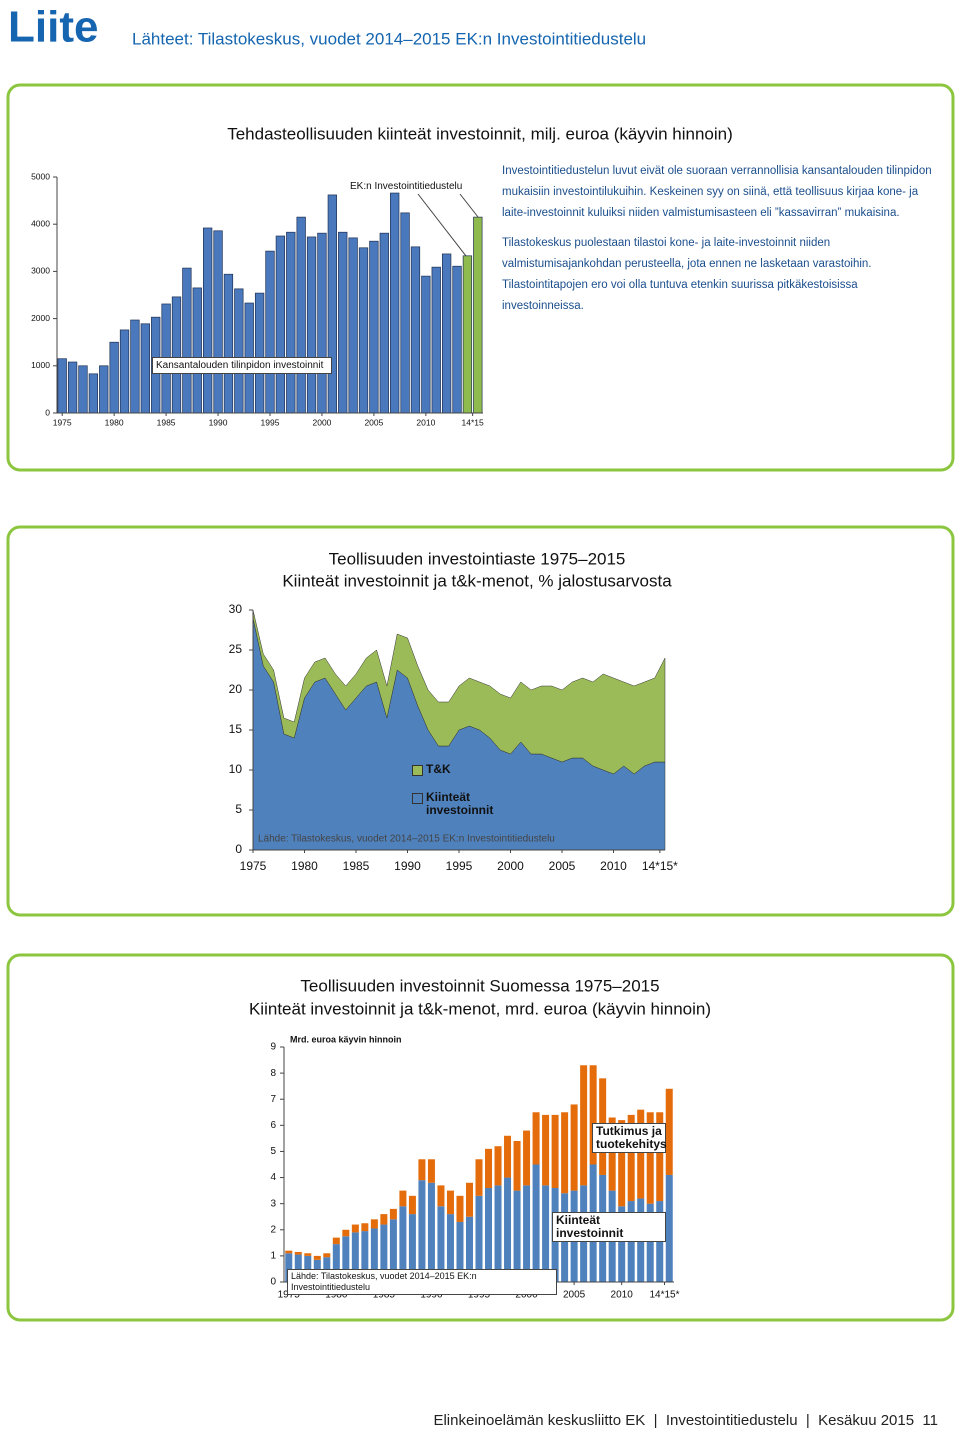  Describe the element at coordinates (469, 804) in the screenshot. I see `legend-entry: Kiinteät investoinnit` at that location.